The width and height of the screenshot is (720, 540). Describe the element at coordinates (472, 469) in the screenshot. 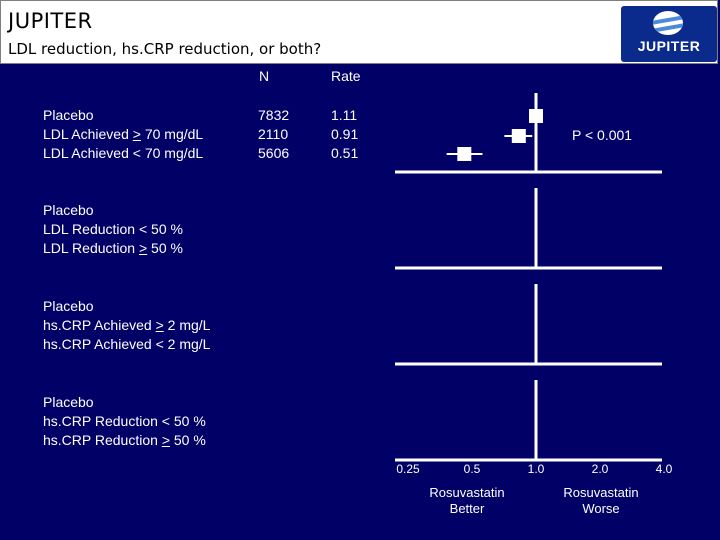

I see `x-tick-label: 0.5` at that location.